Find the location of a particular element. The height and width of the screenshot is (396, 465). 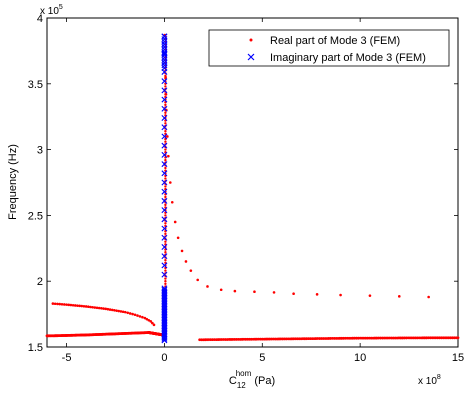

legend-label-imag: Imaginary part of Mode 3 (FEM) is located at coordinates (348, 58).